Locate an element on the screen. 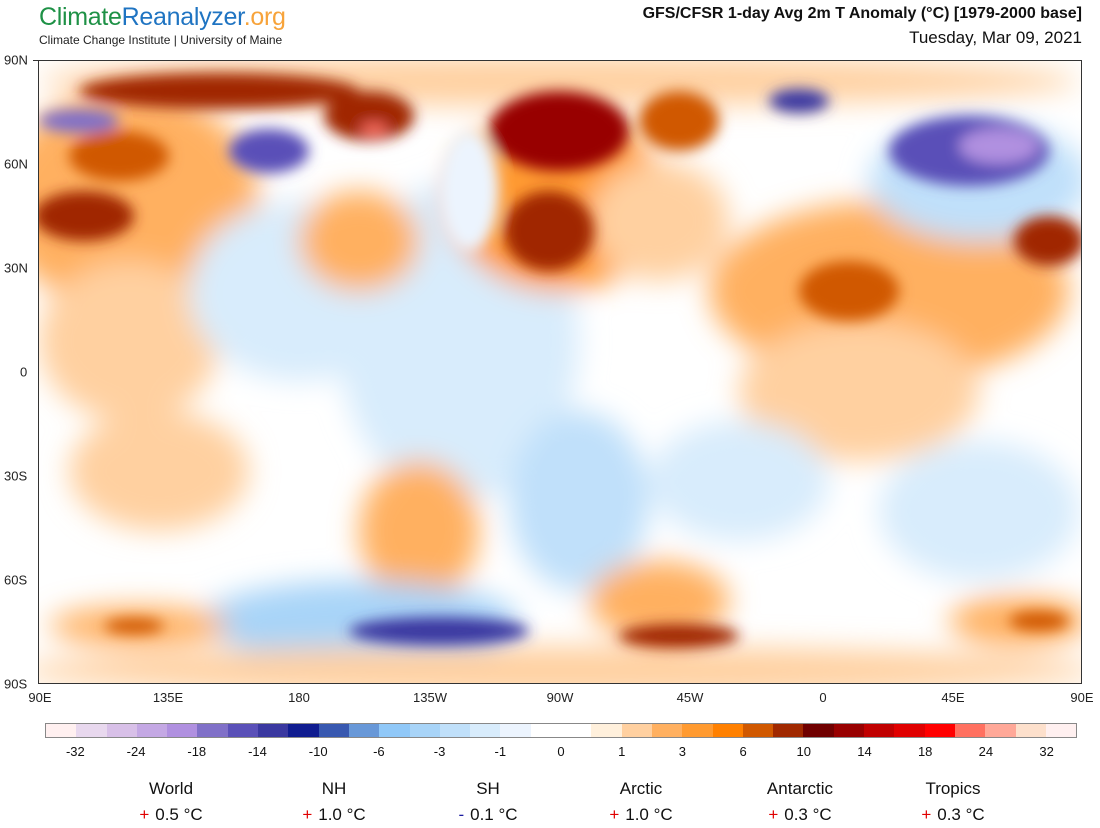 This screenshot has height=828, width=1100. color-scale-labels: -32 -24 -18 -14 -10 -6 -3 -1 0 1 3 6 10 14 18 24 32 is located at coordinates (561, 751).